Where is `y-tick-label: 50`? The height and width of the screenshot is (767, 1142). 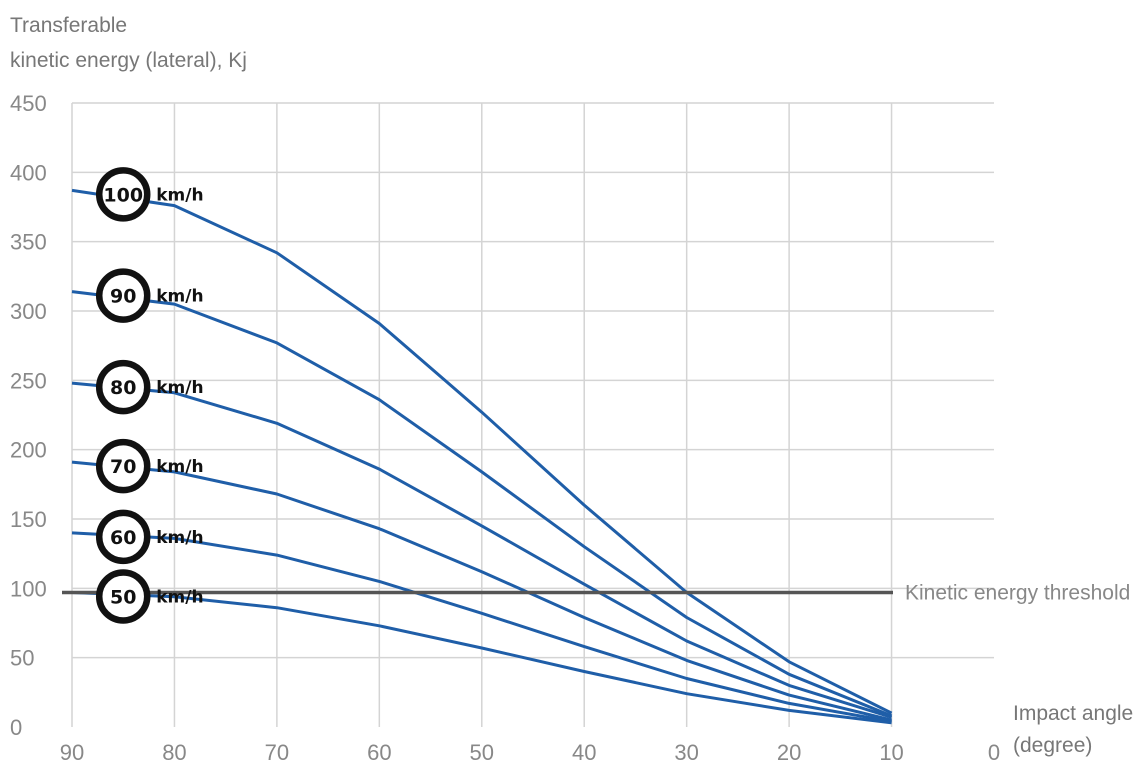
y-tick-label: 50 is located at coordinates (22, 658).